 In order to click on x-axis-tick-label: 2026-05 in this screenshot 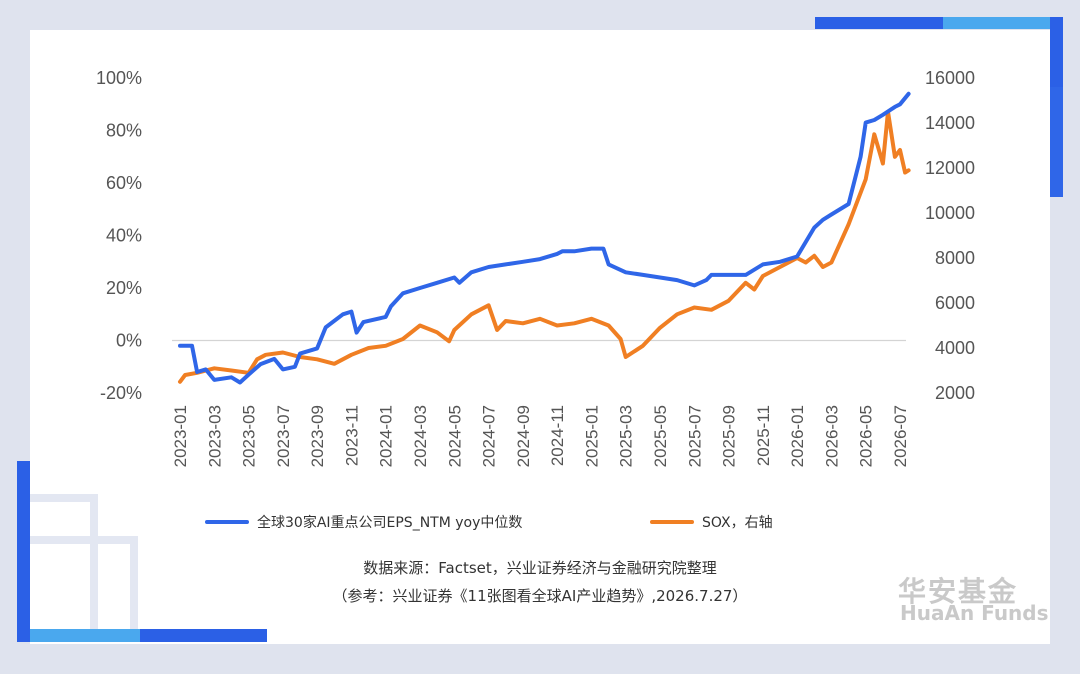, I will do `click(866, 436)`.